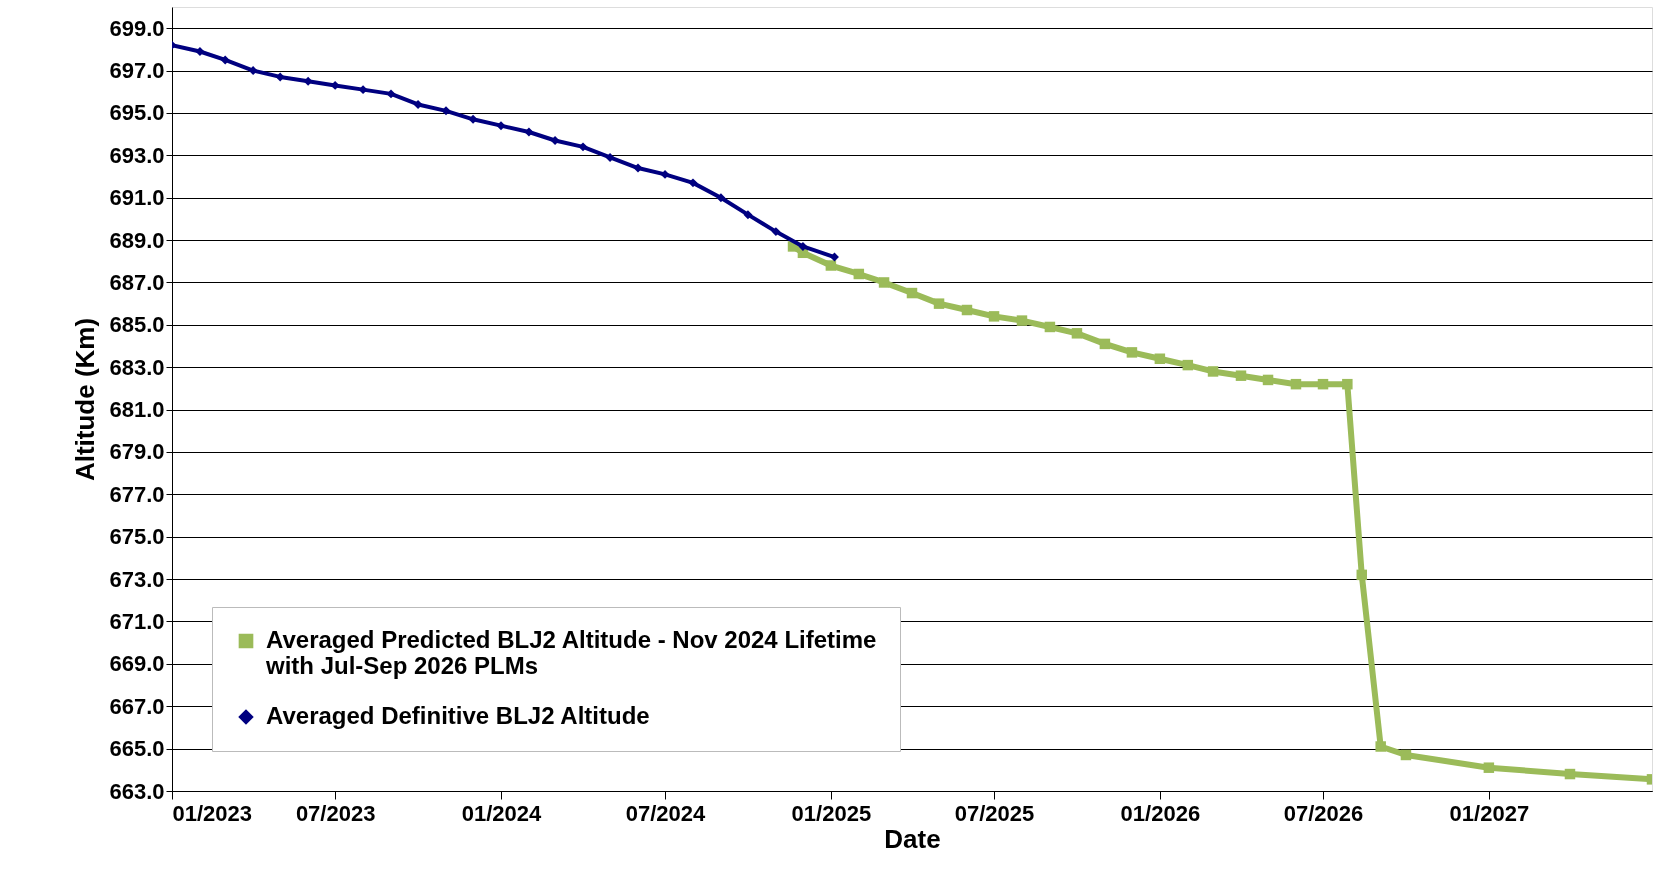 This screenshot has width=1654, height=873. I want to click on y-tick-label: 679.0, so click(137, 452).